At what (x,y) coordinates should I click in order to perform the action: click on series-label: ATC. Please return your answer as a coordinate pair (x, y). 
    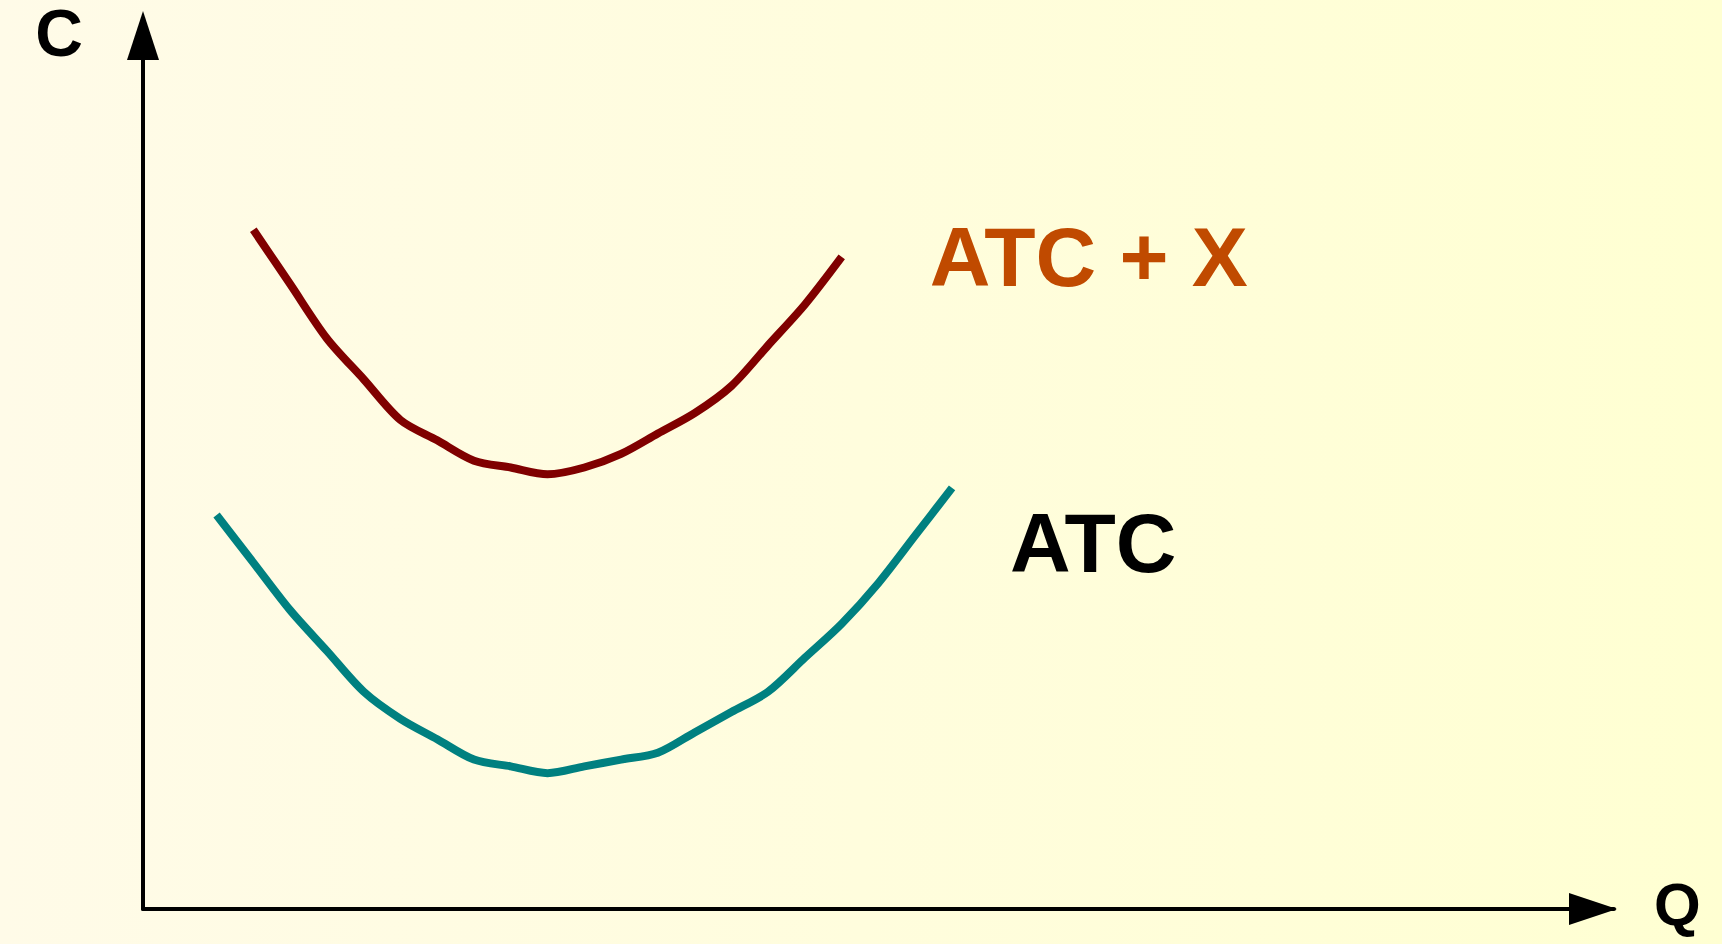
    Looking at the image, I should click on (1093, 542).